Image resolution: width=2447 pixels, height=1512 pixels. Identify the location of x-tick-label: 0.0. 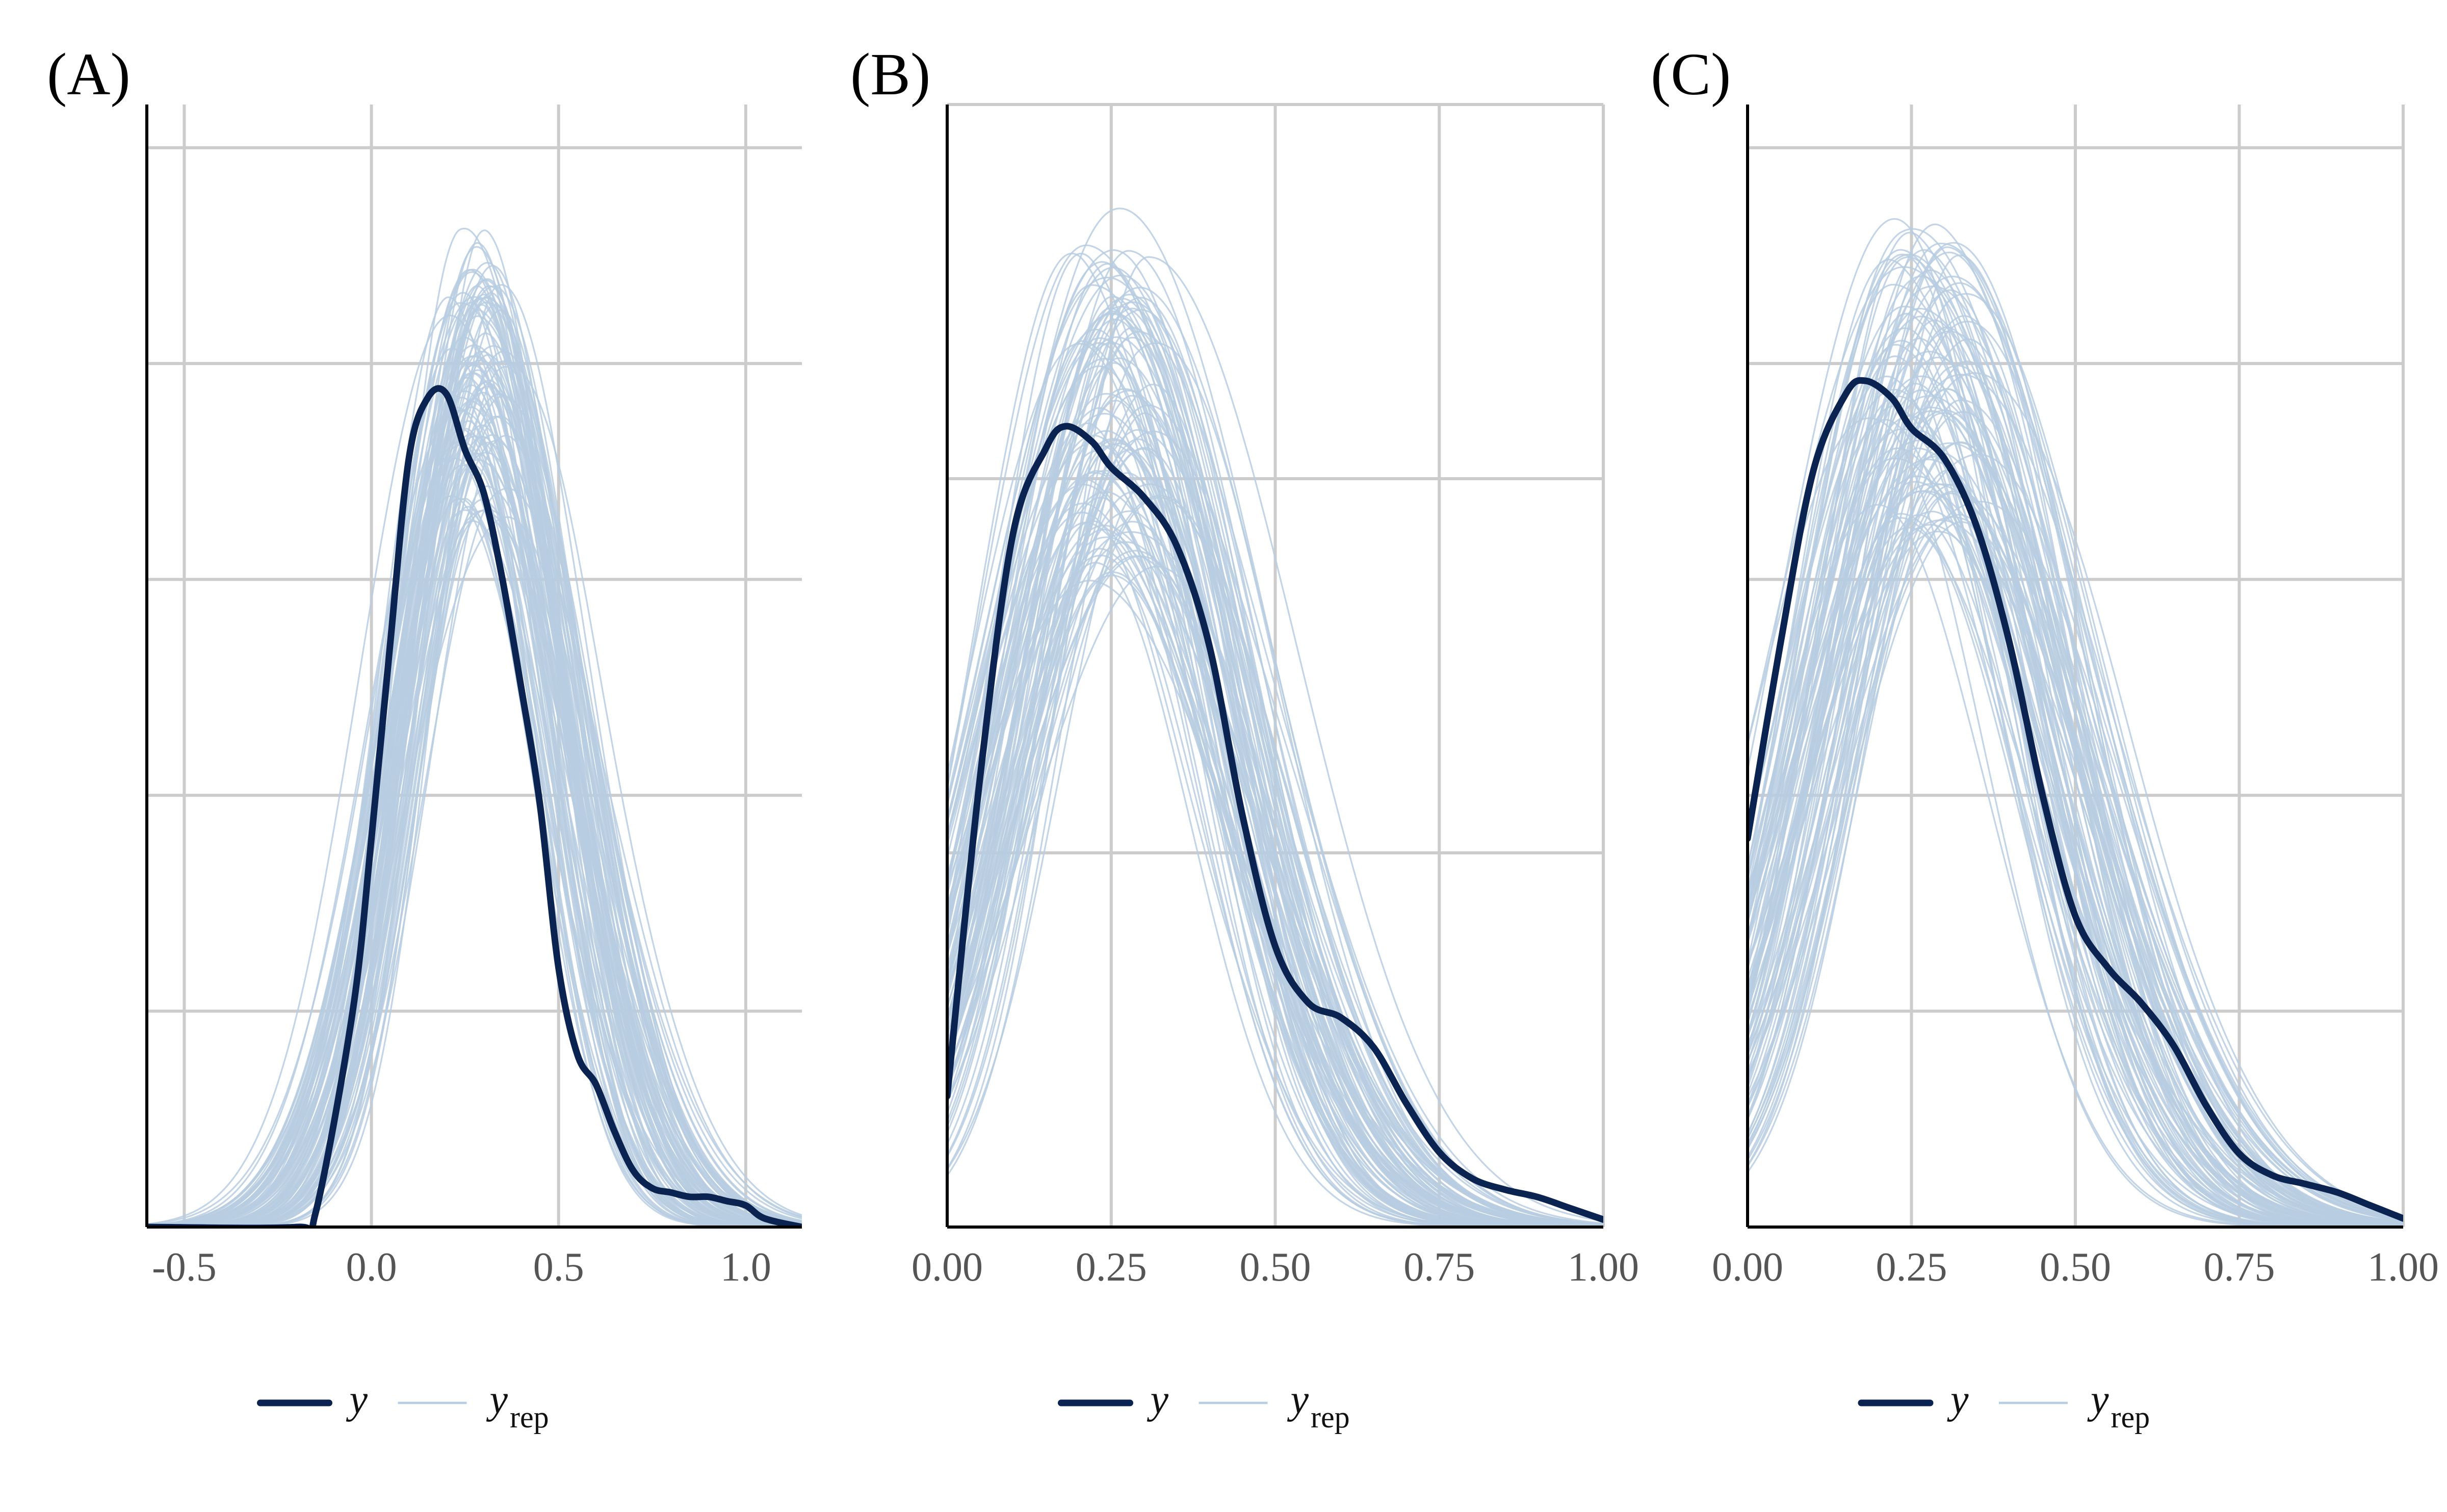
(371, 1267).